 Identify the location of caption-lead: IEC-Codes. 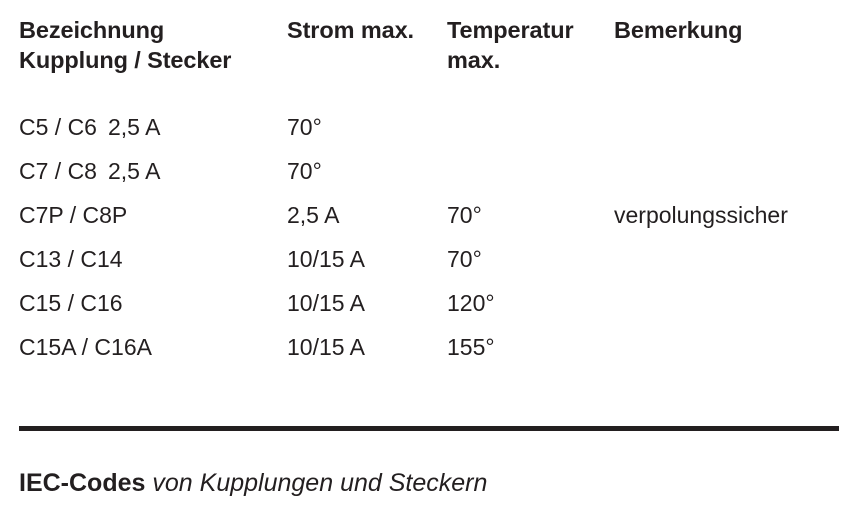
(82, 483).